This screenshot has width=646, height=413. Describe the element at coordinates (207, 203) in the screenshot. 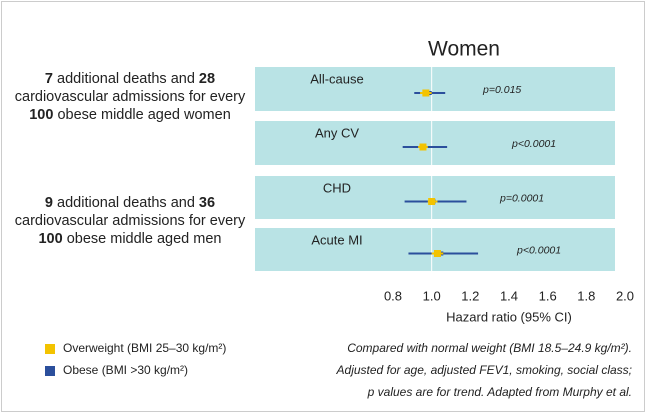

I see `note-text: 36` at that location.